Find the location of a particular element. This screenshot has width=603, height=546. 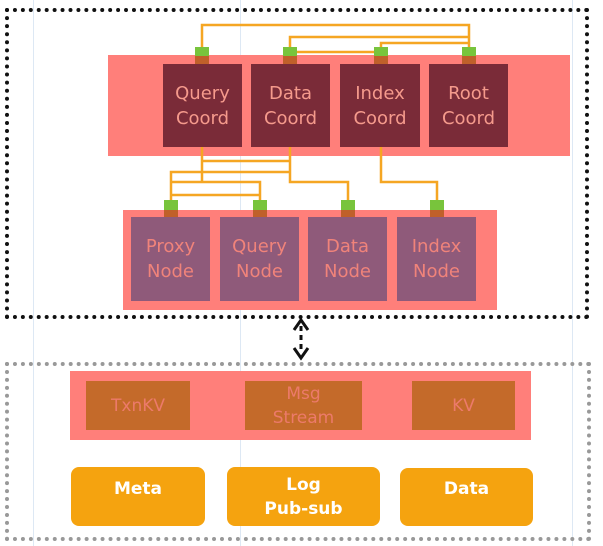

data-coord: Data Coord is located at coordinates (290, 105).